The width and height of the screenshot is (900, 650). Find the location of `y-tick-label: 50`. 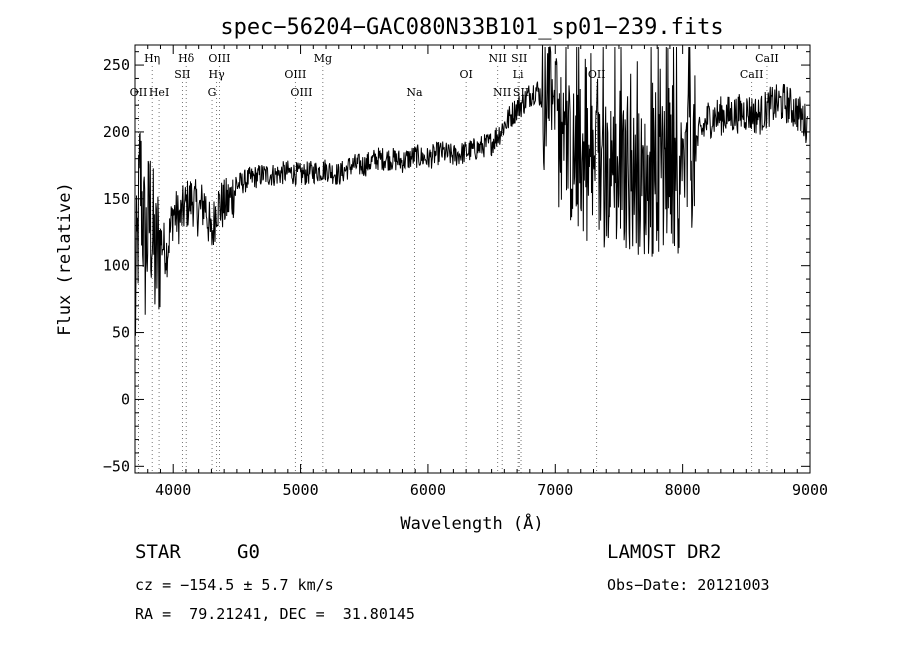

y-tick-label: 50 is located at coordinates (121, 333).